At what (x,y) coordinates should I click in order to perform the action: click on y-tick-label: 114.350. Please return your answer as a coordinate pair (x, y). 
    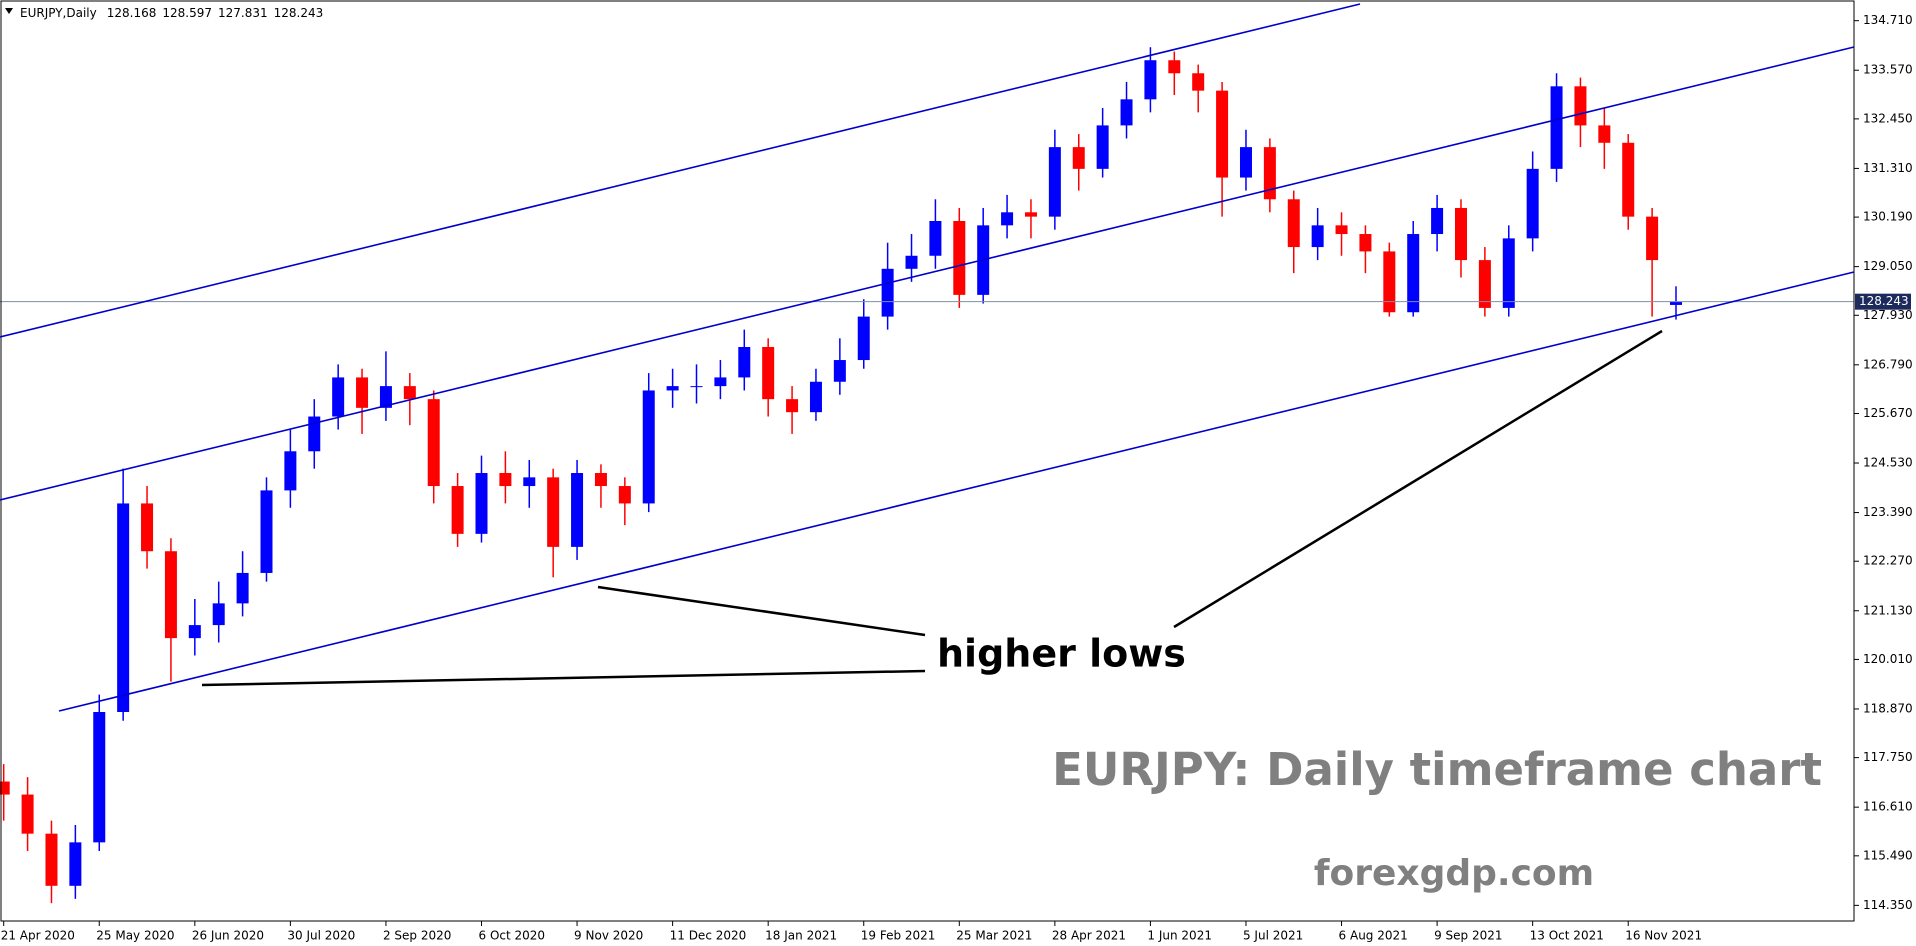
    Looking at the image, I should click on (1888, 905).